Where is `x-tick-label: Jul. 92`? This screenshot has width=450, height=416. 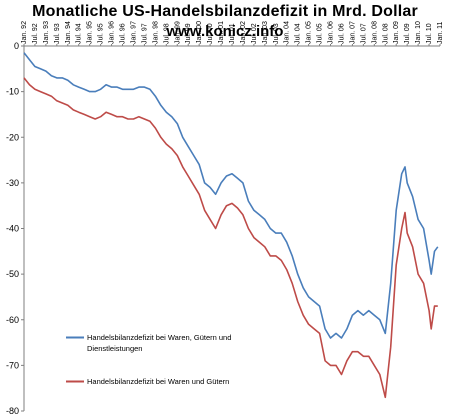
x-tick-label: Jul. 92 is located at coordinates (35, 33).